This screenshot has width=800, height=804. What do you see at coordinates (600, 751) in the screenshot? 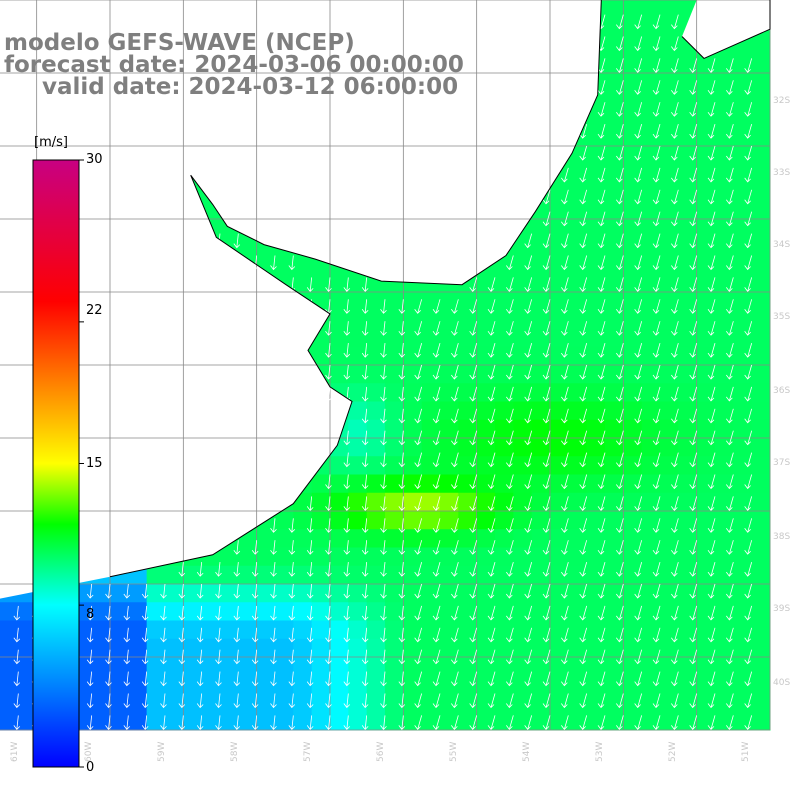
I see `lon-label-53w: 53W` at bounding box center [600, 751].